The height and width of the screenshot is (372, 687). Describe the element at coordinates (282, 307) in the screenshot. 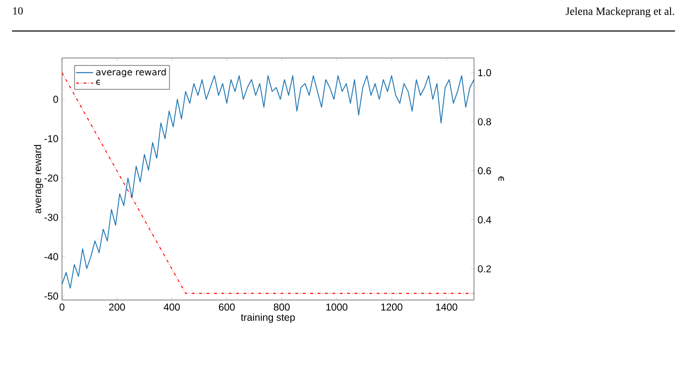

I see `x-tick-label: 800` at that location.